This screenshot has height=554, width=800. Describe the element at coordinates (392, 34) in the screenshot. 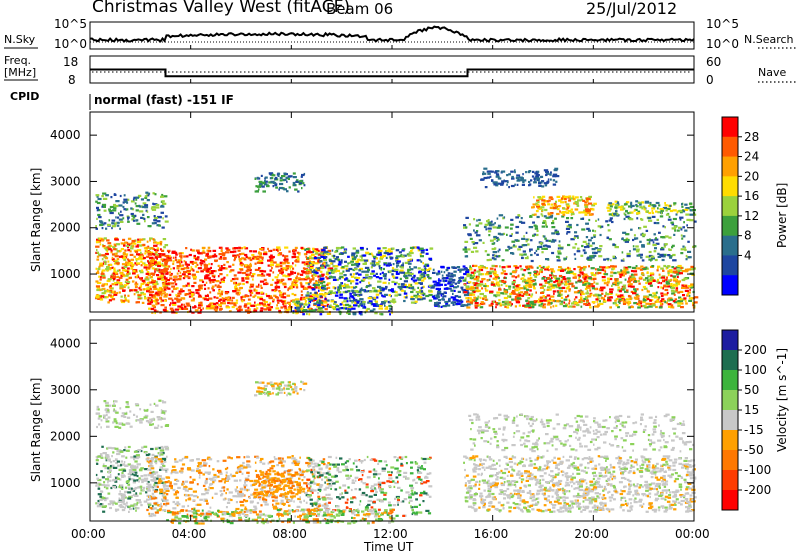

I see `noise-sky-line` at that location.